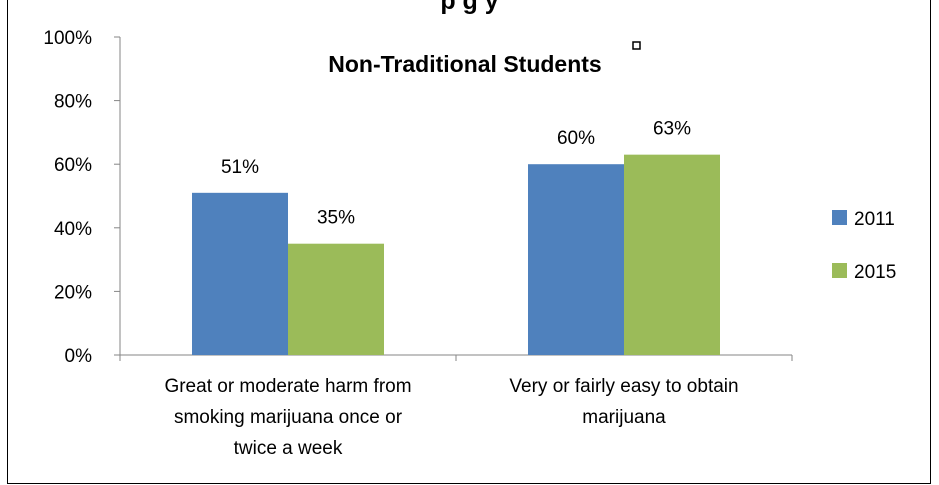 This screenshot has height=485, width=939. I want to click on category-label-line: Very or fairly easy to obtain, so click(623, 386).